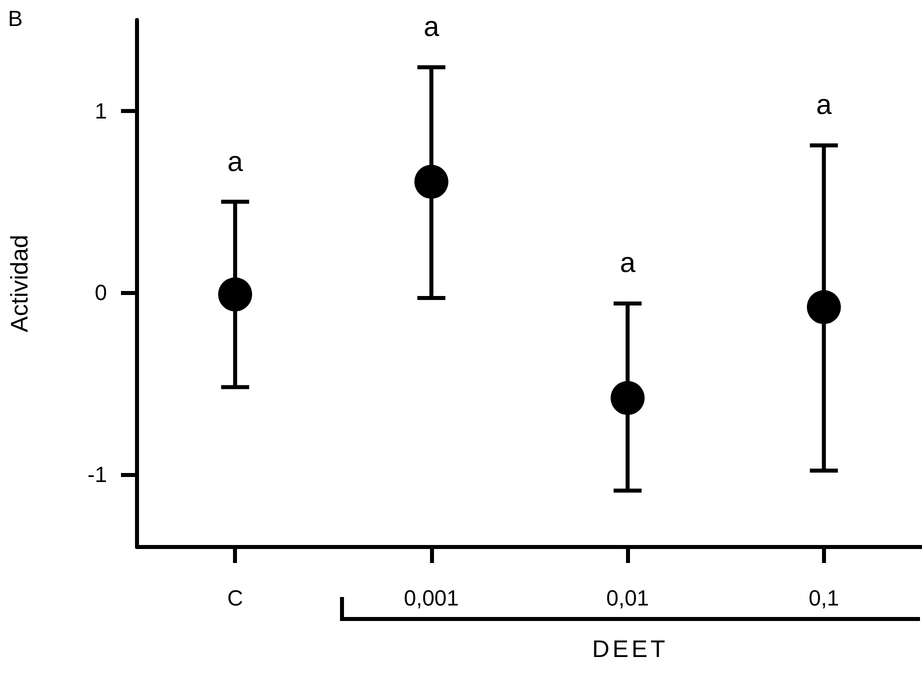  What do you see at coordinates (20, 283) in the screenshot?
I see `y-axis-title: Actividad` at bounding box center [20, 283].